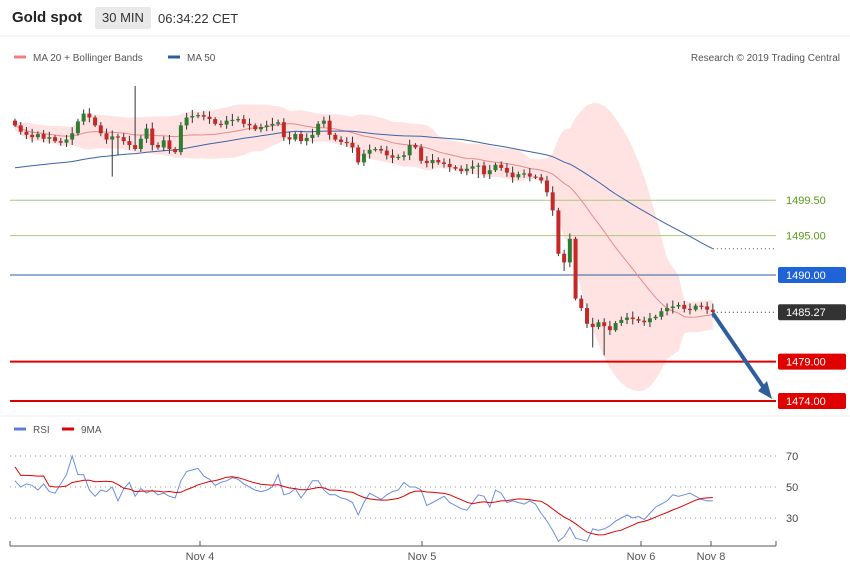 Image resolution: width=850 pixels, height=576 pixels. Describe the element at coordinates (792, 457) in the screenshot. I see `rsi-tick-70: 70` at that location.